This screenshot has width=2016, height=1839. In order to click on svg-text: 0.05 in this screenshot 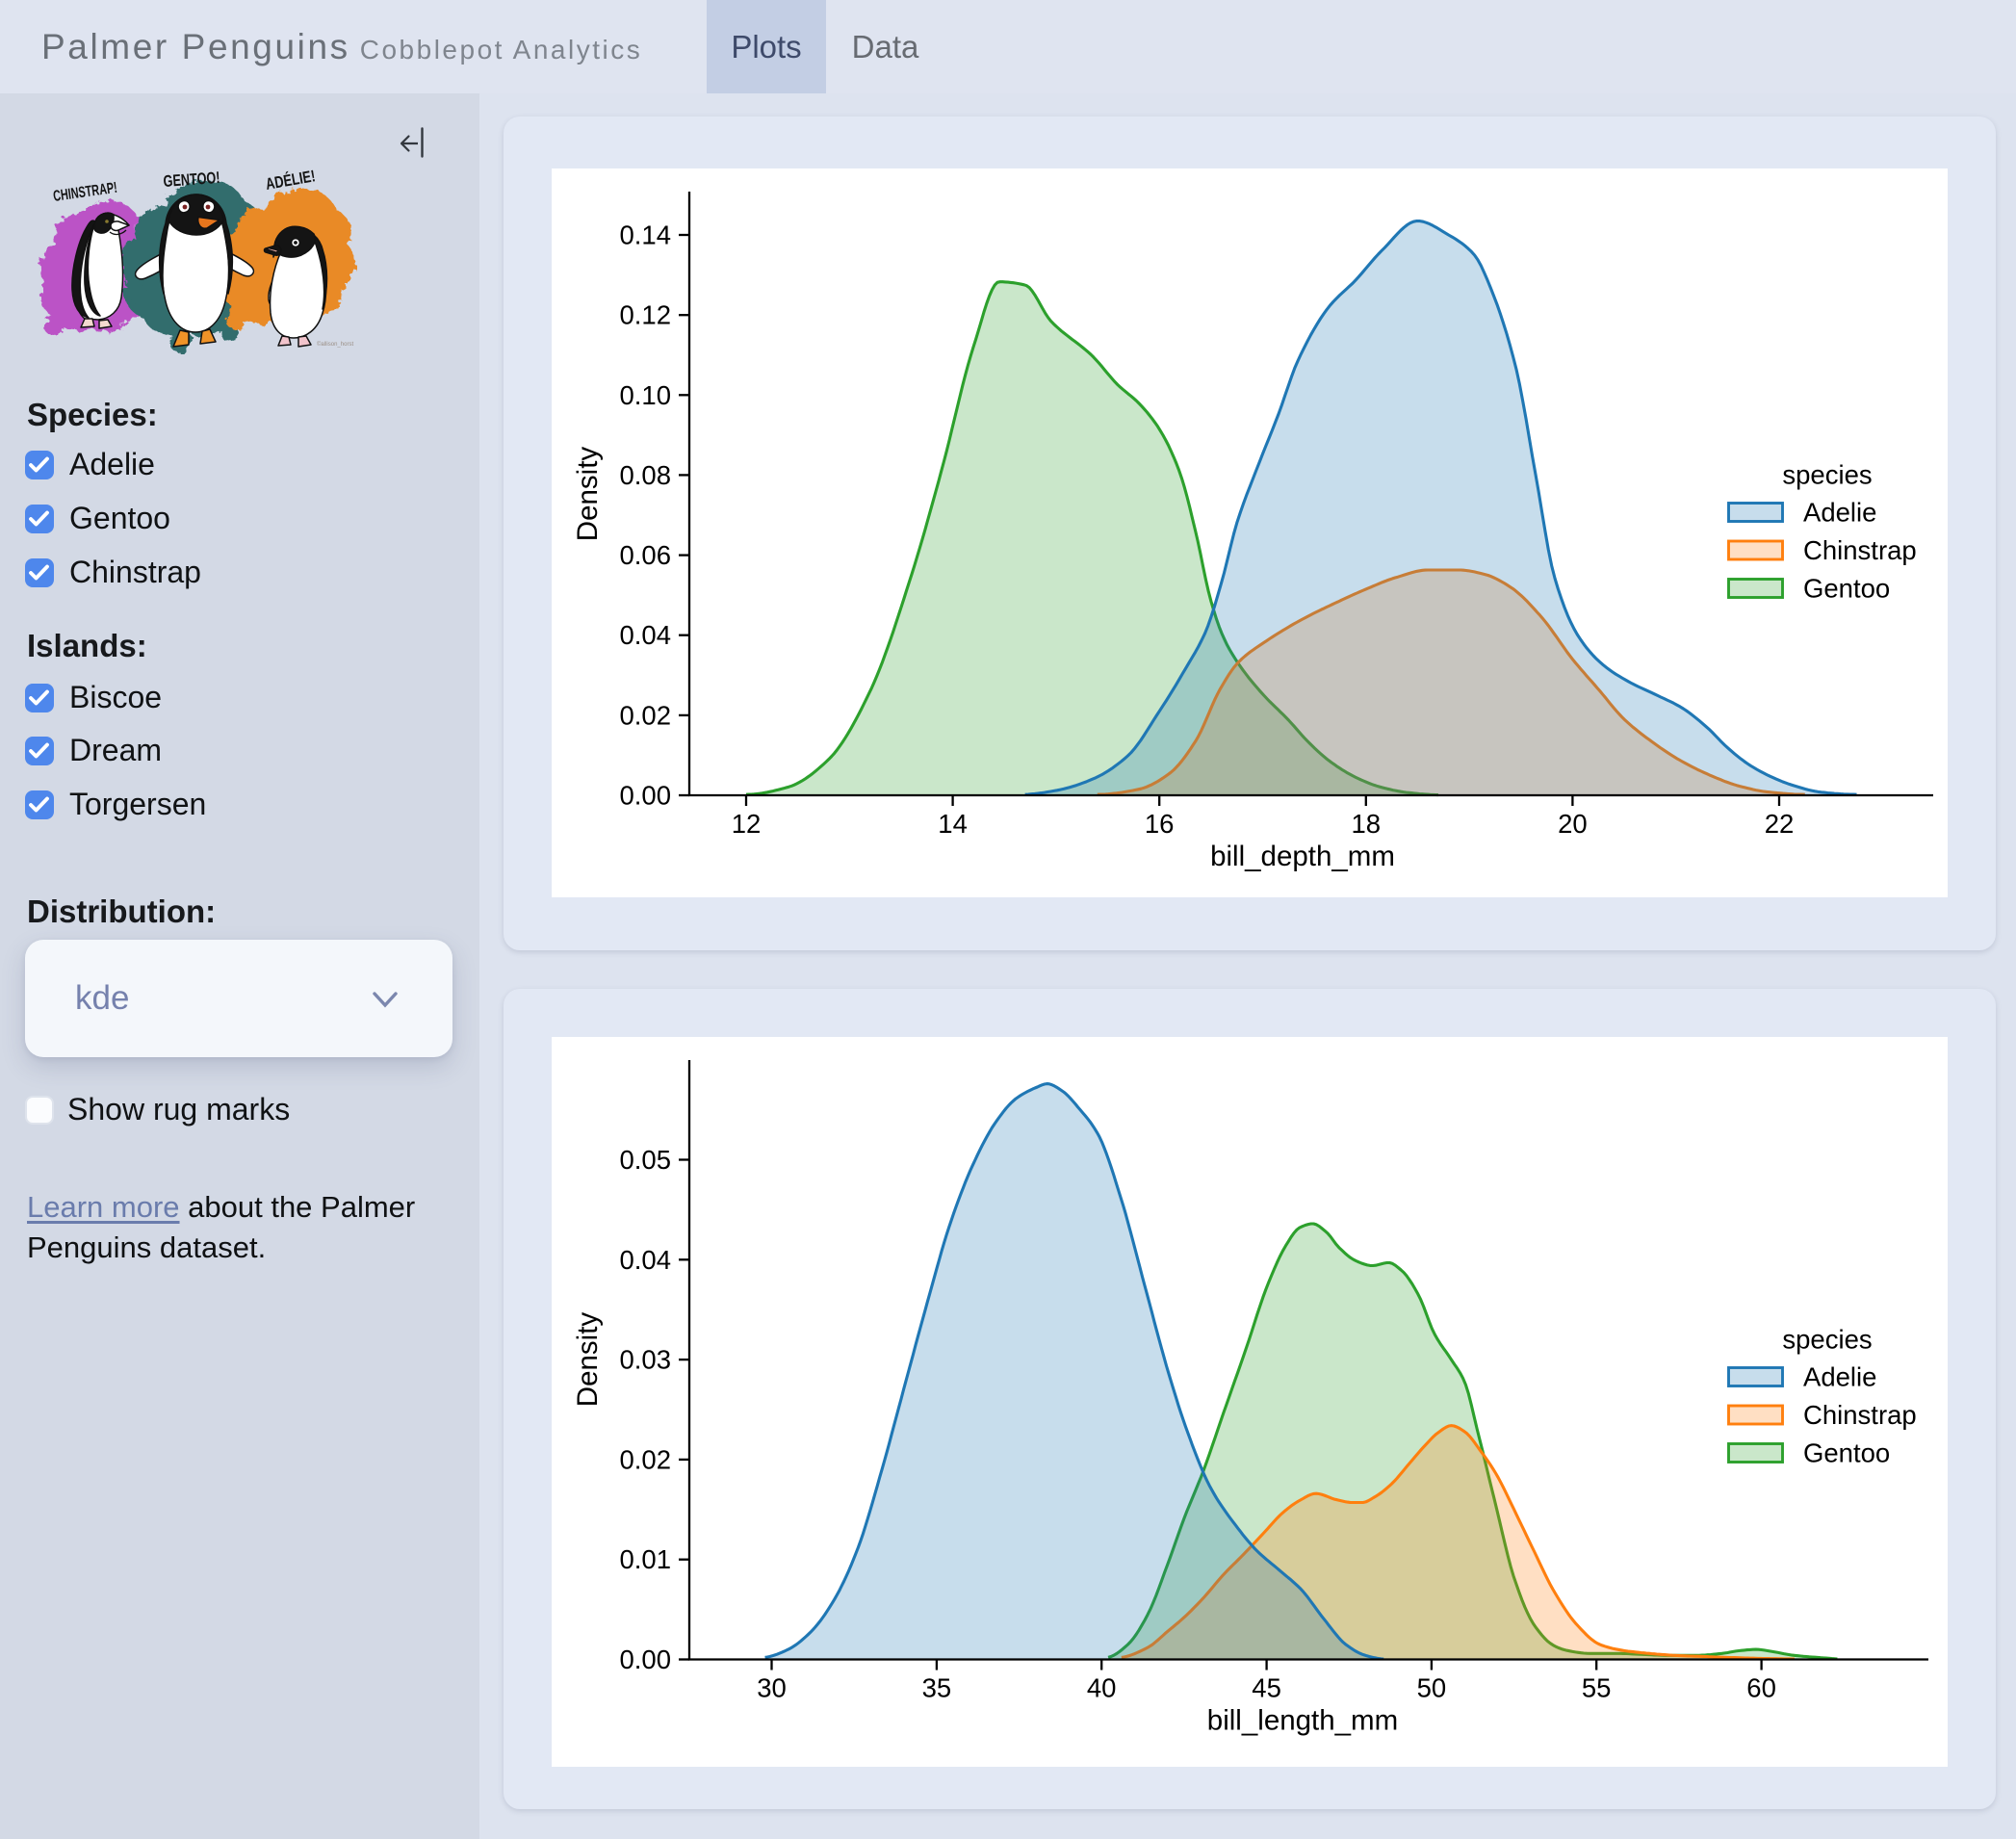, I will do `click(645, 1160)`.